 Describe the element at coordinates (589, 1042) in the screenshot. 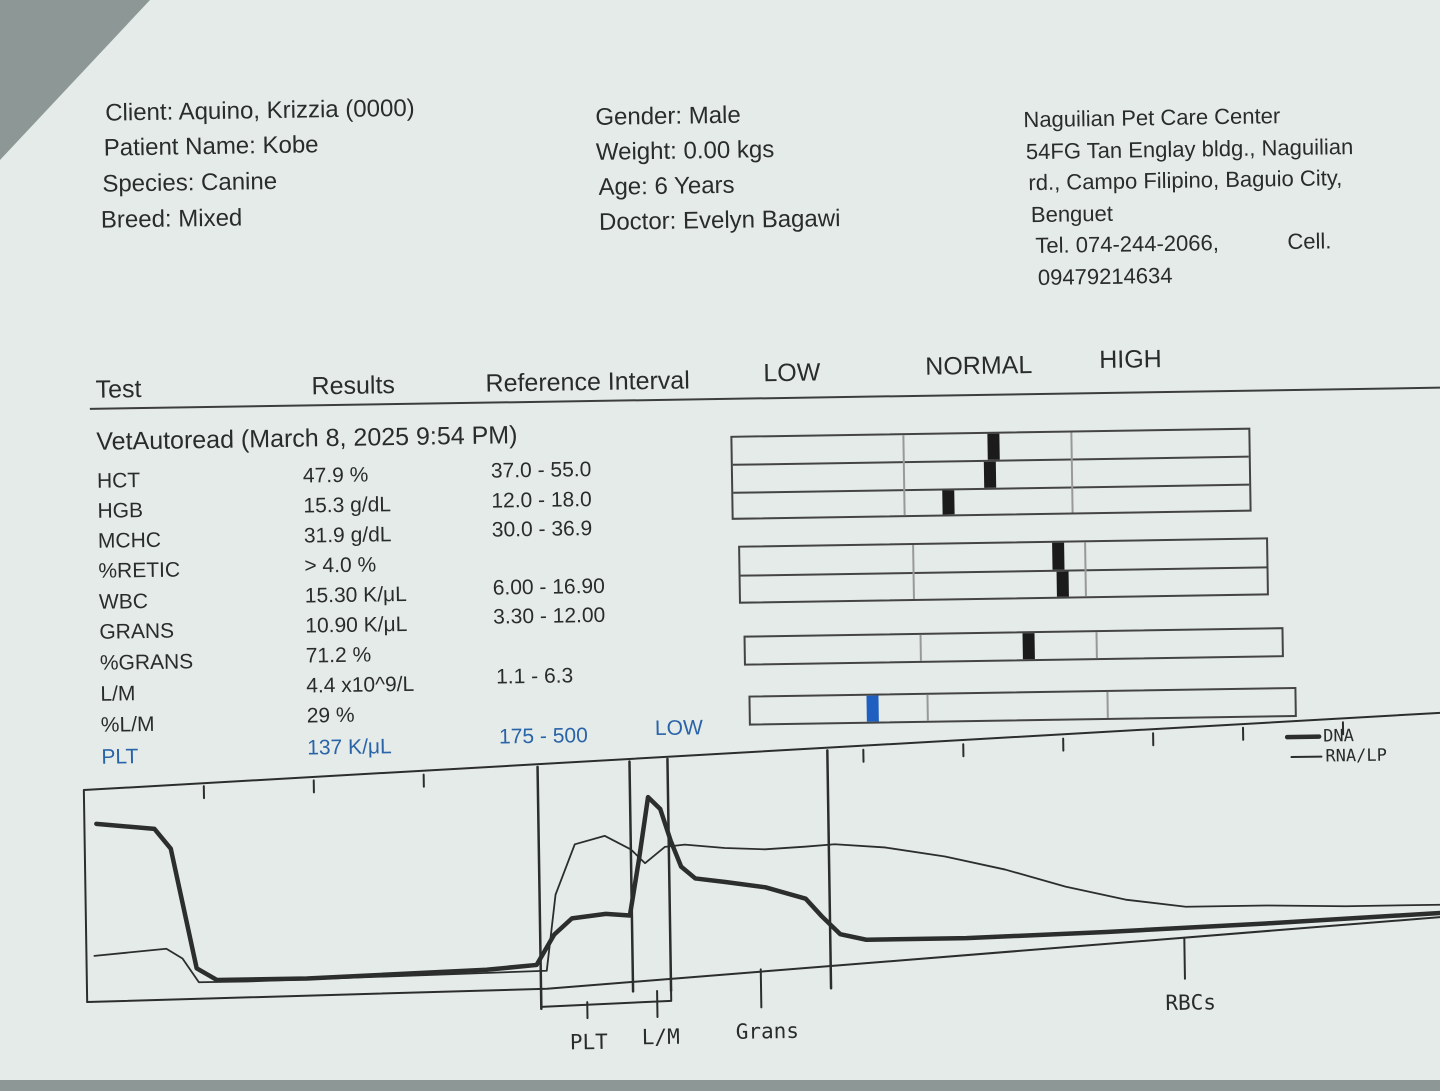

I see `hist-label-plt: PLT` at that location.